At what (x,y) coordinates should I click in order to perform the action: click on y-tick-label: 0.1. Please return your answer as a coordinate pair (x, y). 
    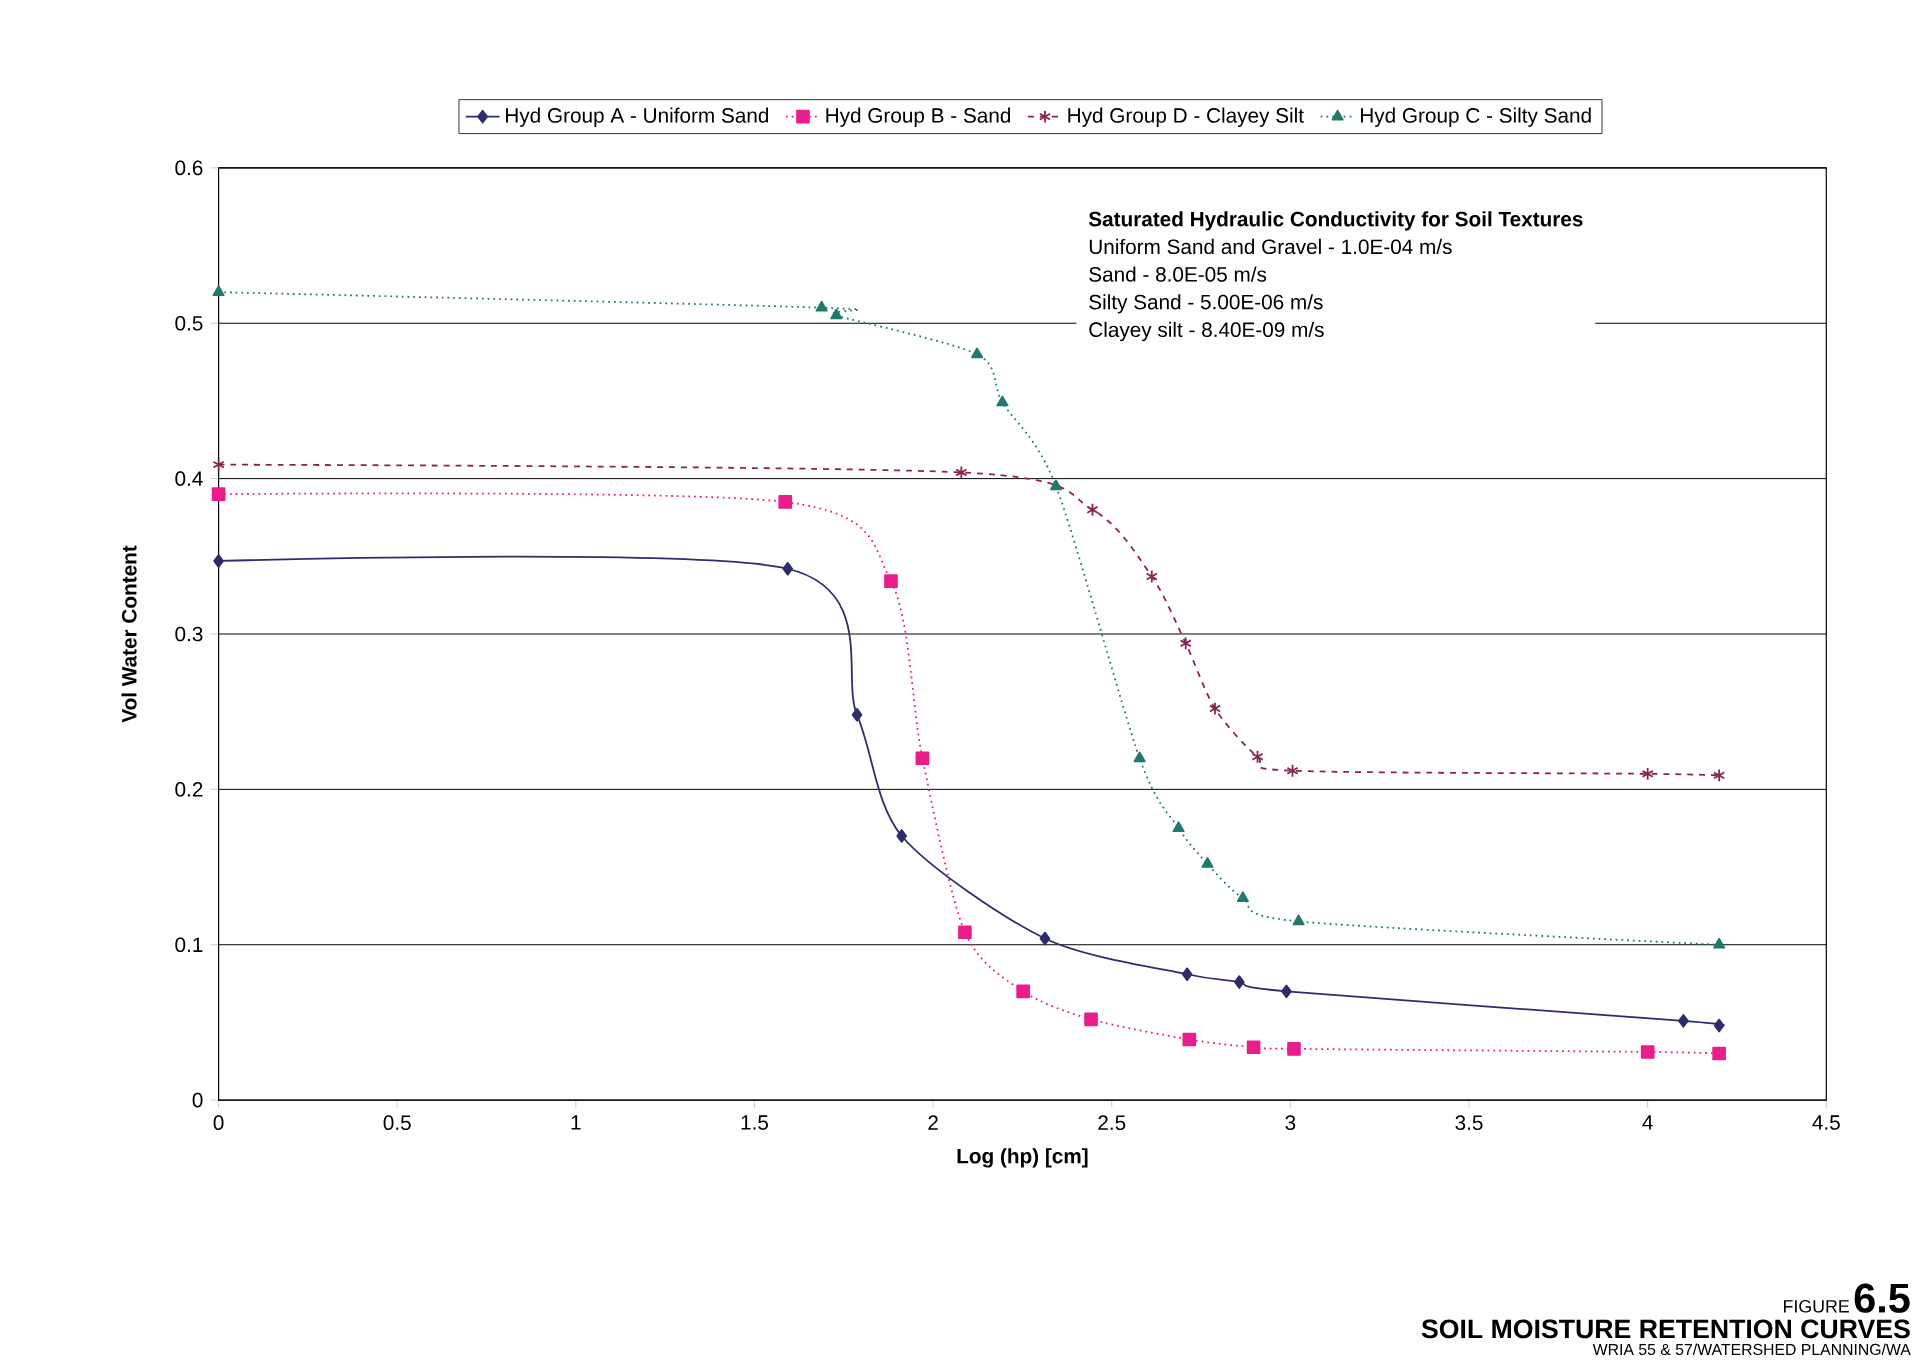
    Looking at the image, I should click on (189, 945).